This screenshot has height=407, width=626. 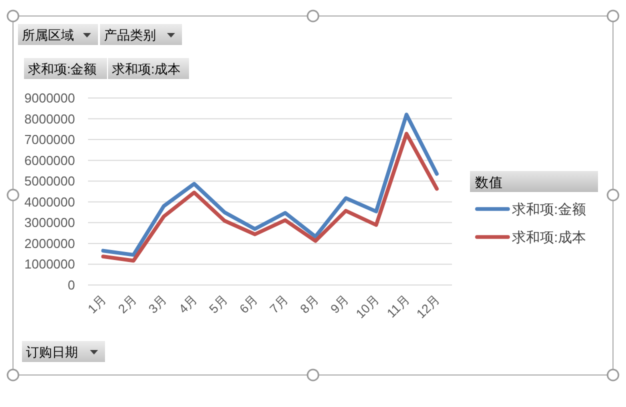 I want to click on x-tick-label: 6月, so click(x=248, y=304).